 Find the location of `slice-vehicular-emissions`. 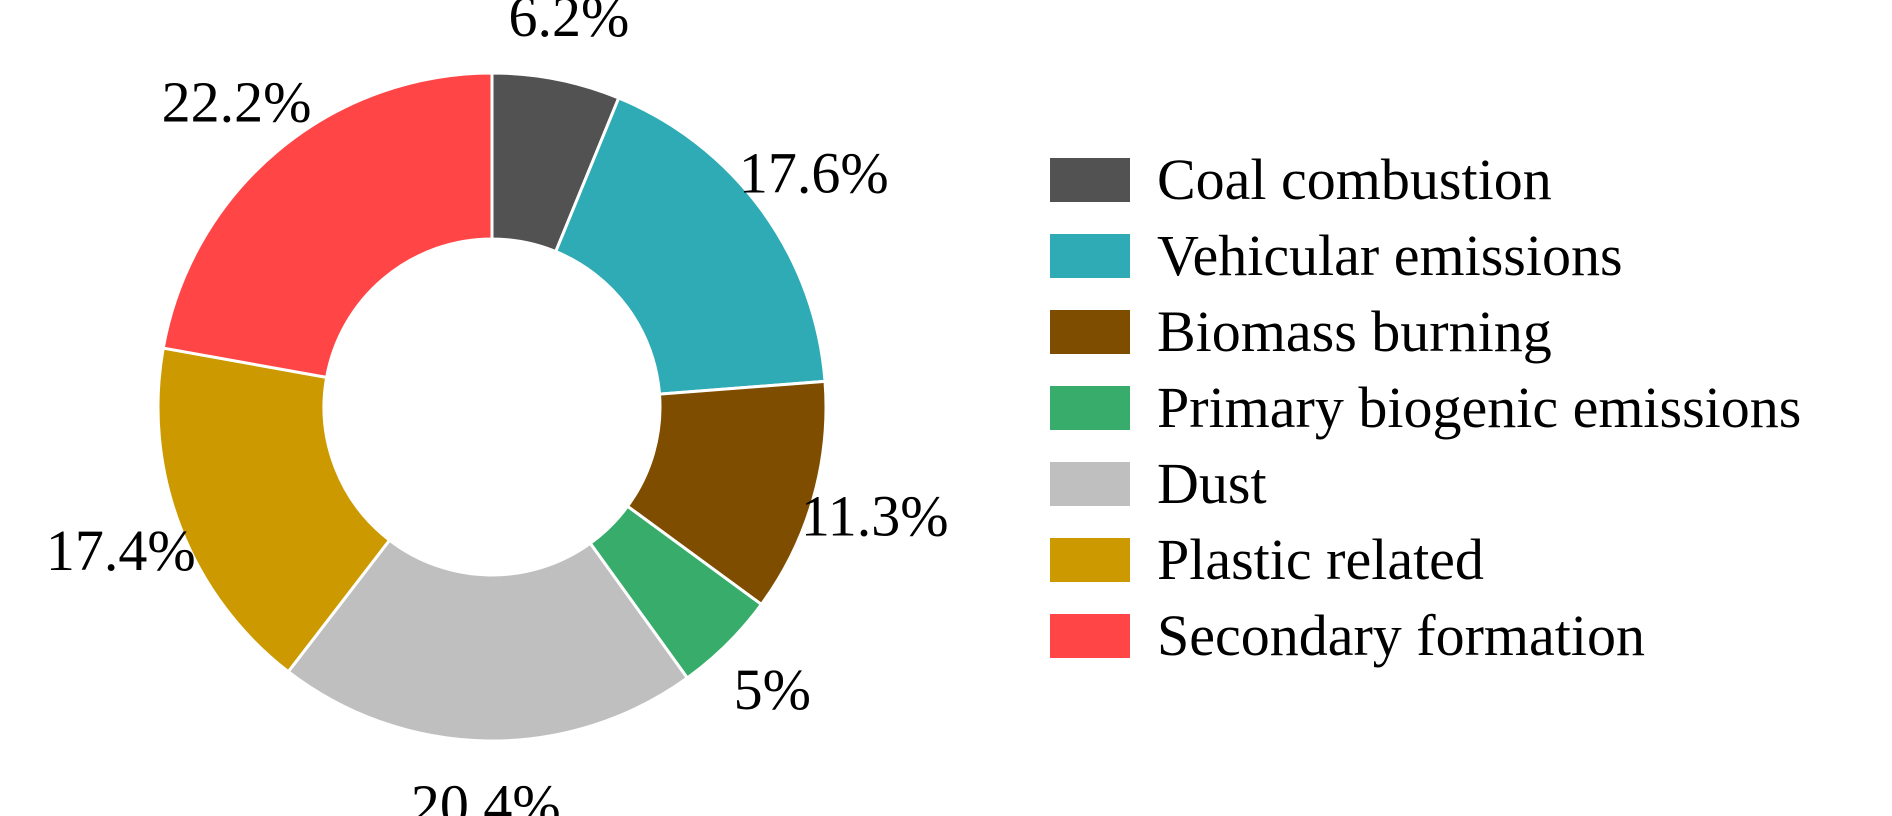

slice-vehicular-emissions is located at coordinates (690, 246).